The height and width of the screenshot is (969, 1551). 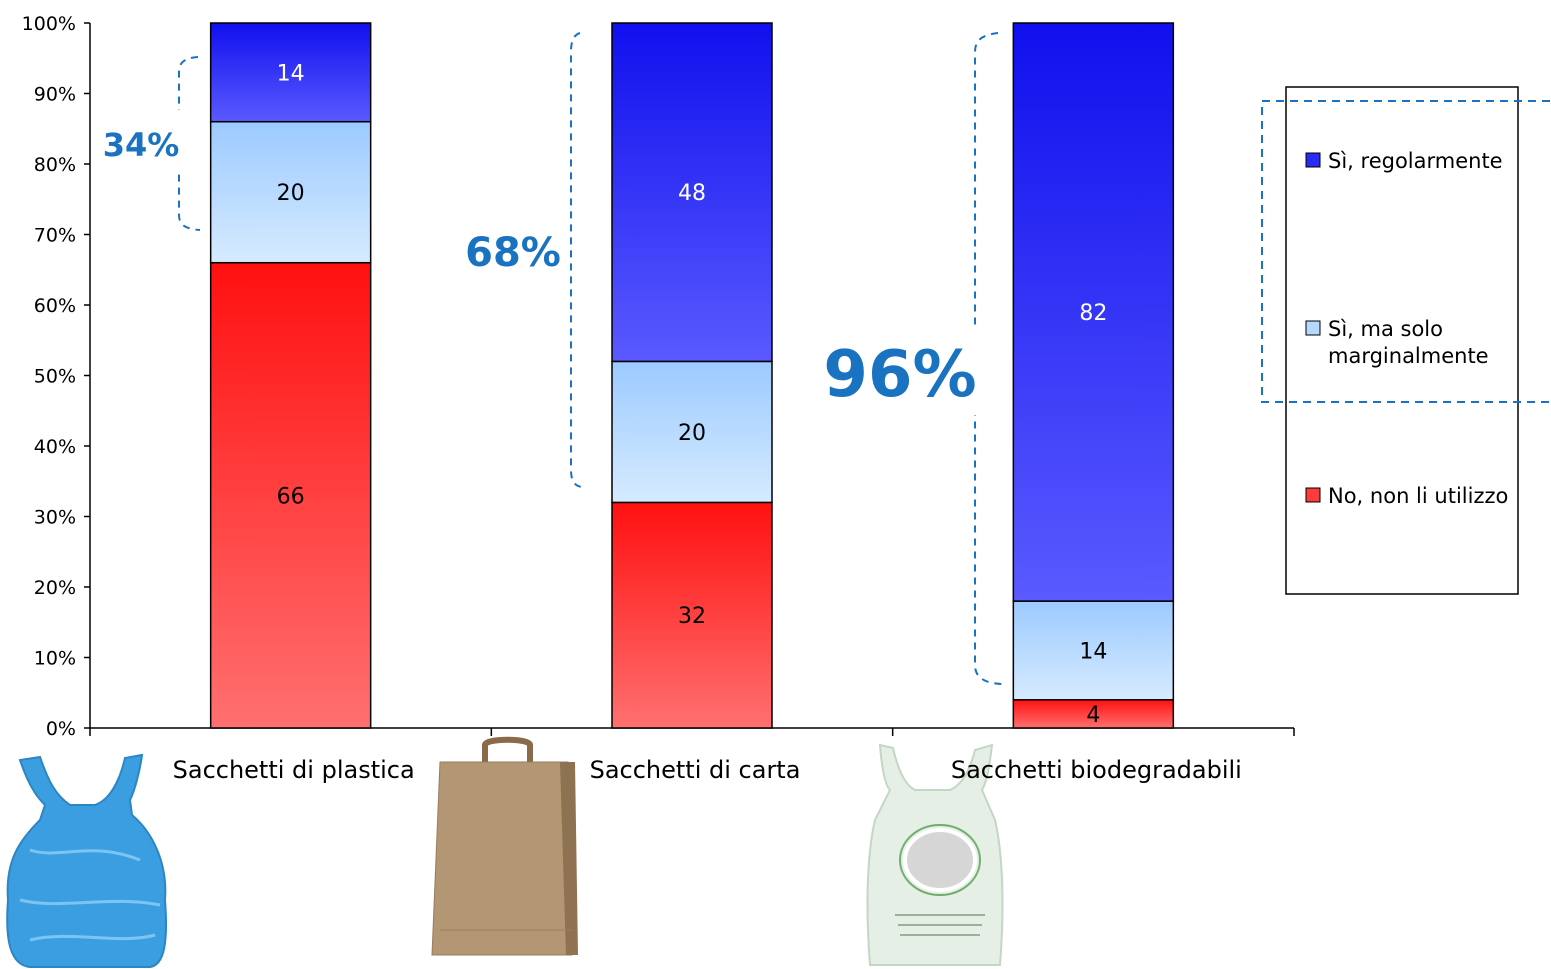 What do you see at coordinates (695, 770) in the screenshot?
I see `x-category-label: Sacchetti di carta` at bounding box center [695, 770].